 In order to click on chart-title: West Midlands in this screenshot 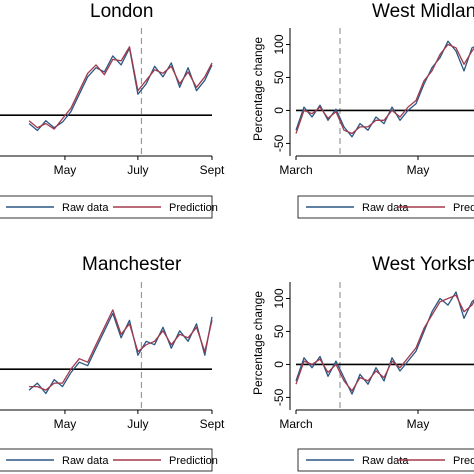, I will do `click(423, 11)`.